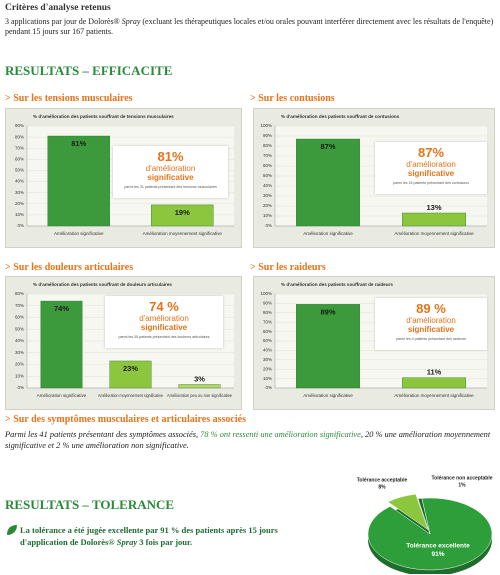  Describe the element at coordinates (266, 125) in the screenshot. I see `y-tick-label: 100%` at that location.